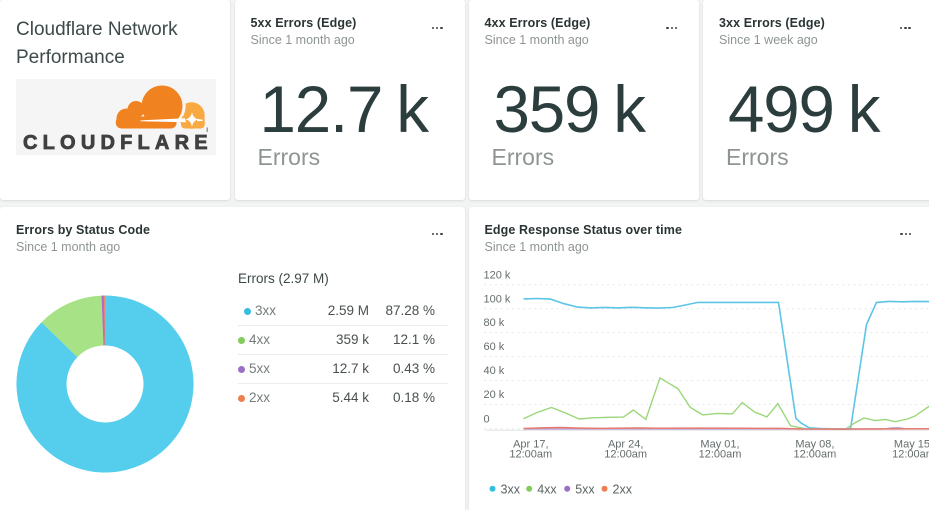 The image size is (929, 510). Describe the element at coordinates (510, 489) in the screenshot. I see `svg-text: 3xx` at that location.